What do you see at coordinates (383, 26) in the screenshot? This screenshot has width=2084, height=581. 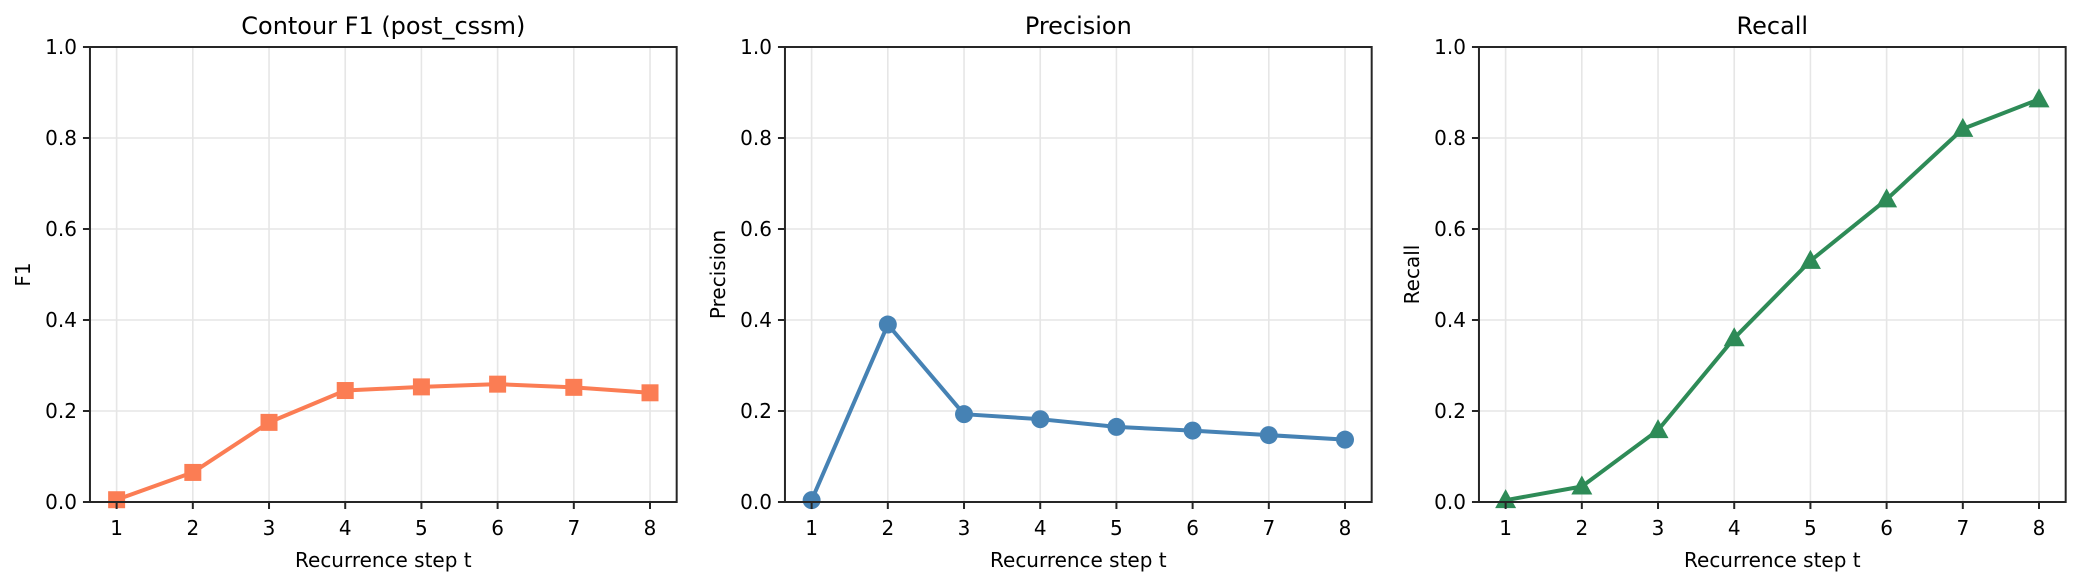 I see `chart-title: Contour F1 (post_cssm)` at bounding box center [383, 26].